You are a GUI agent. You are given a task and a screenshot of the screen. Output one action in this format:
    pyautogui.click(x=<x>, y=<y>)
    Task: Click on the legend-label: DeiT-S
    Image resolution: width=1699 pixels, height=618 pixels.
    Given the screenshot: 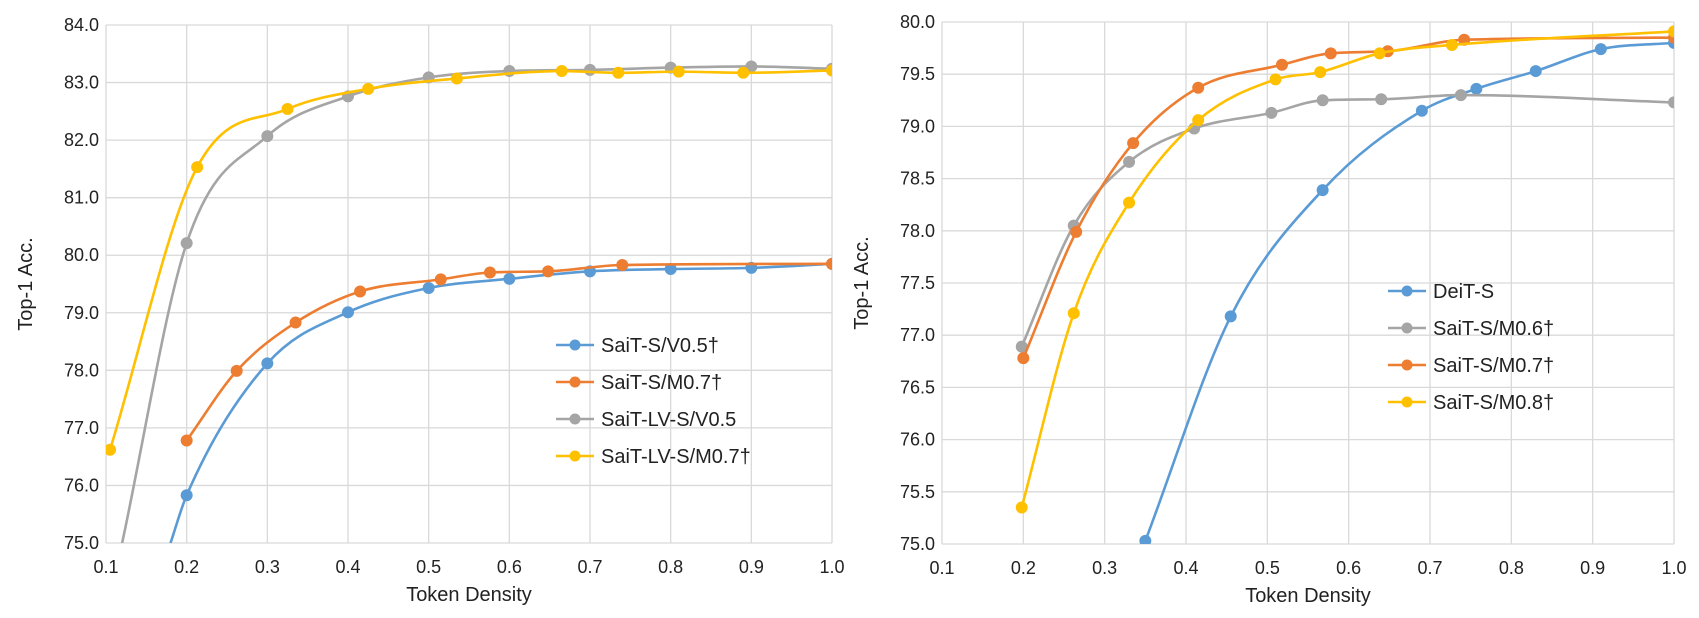 What is the action you would take?
    pyautogui.click(x=1463, y=292)
    